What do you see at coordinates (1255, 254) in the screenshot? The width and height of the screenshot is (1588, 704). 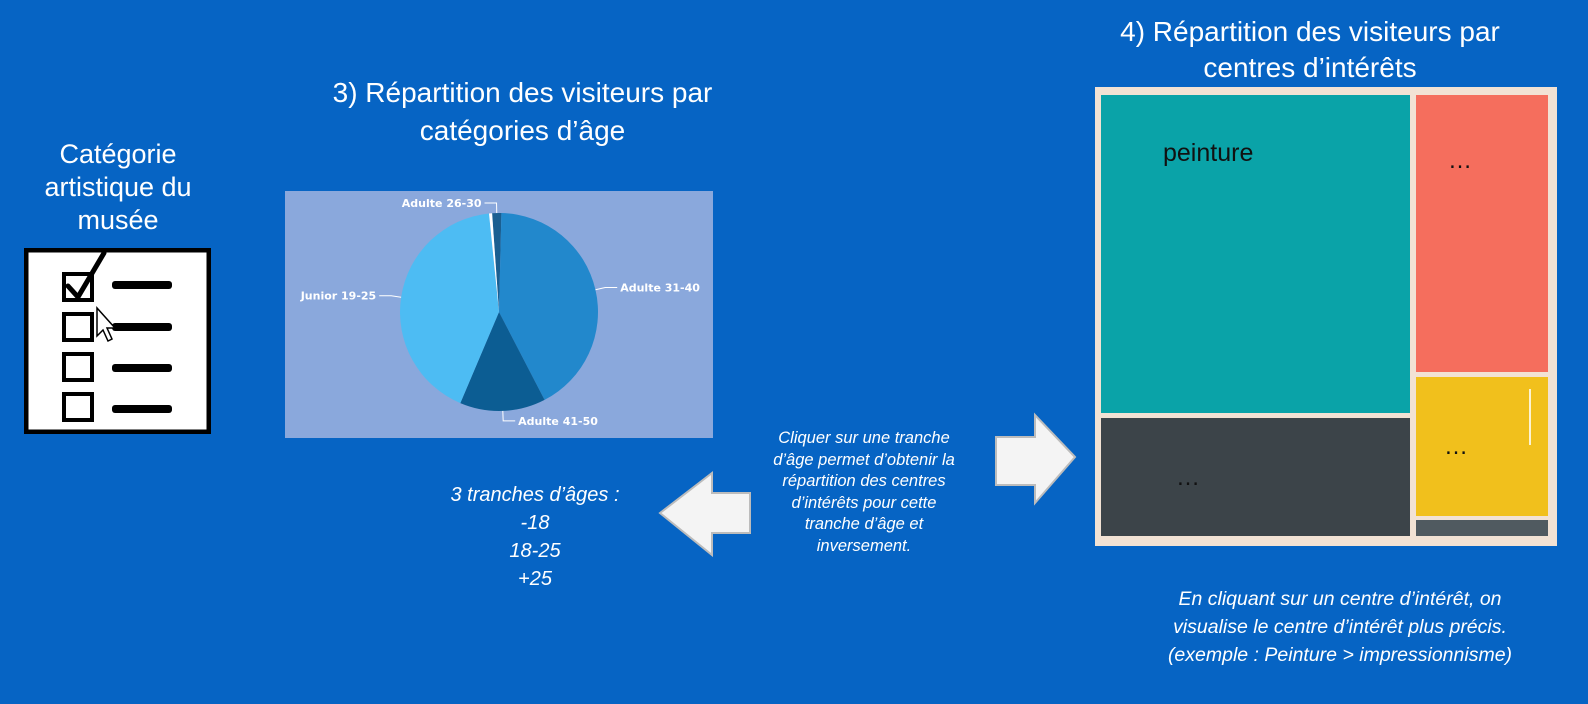 I see `treemap-tile-peinture: peinture` at bounding box center [1255, 254].